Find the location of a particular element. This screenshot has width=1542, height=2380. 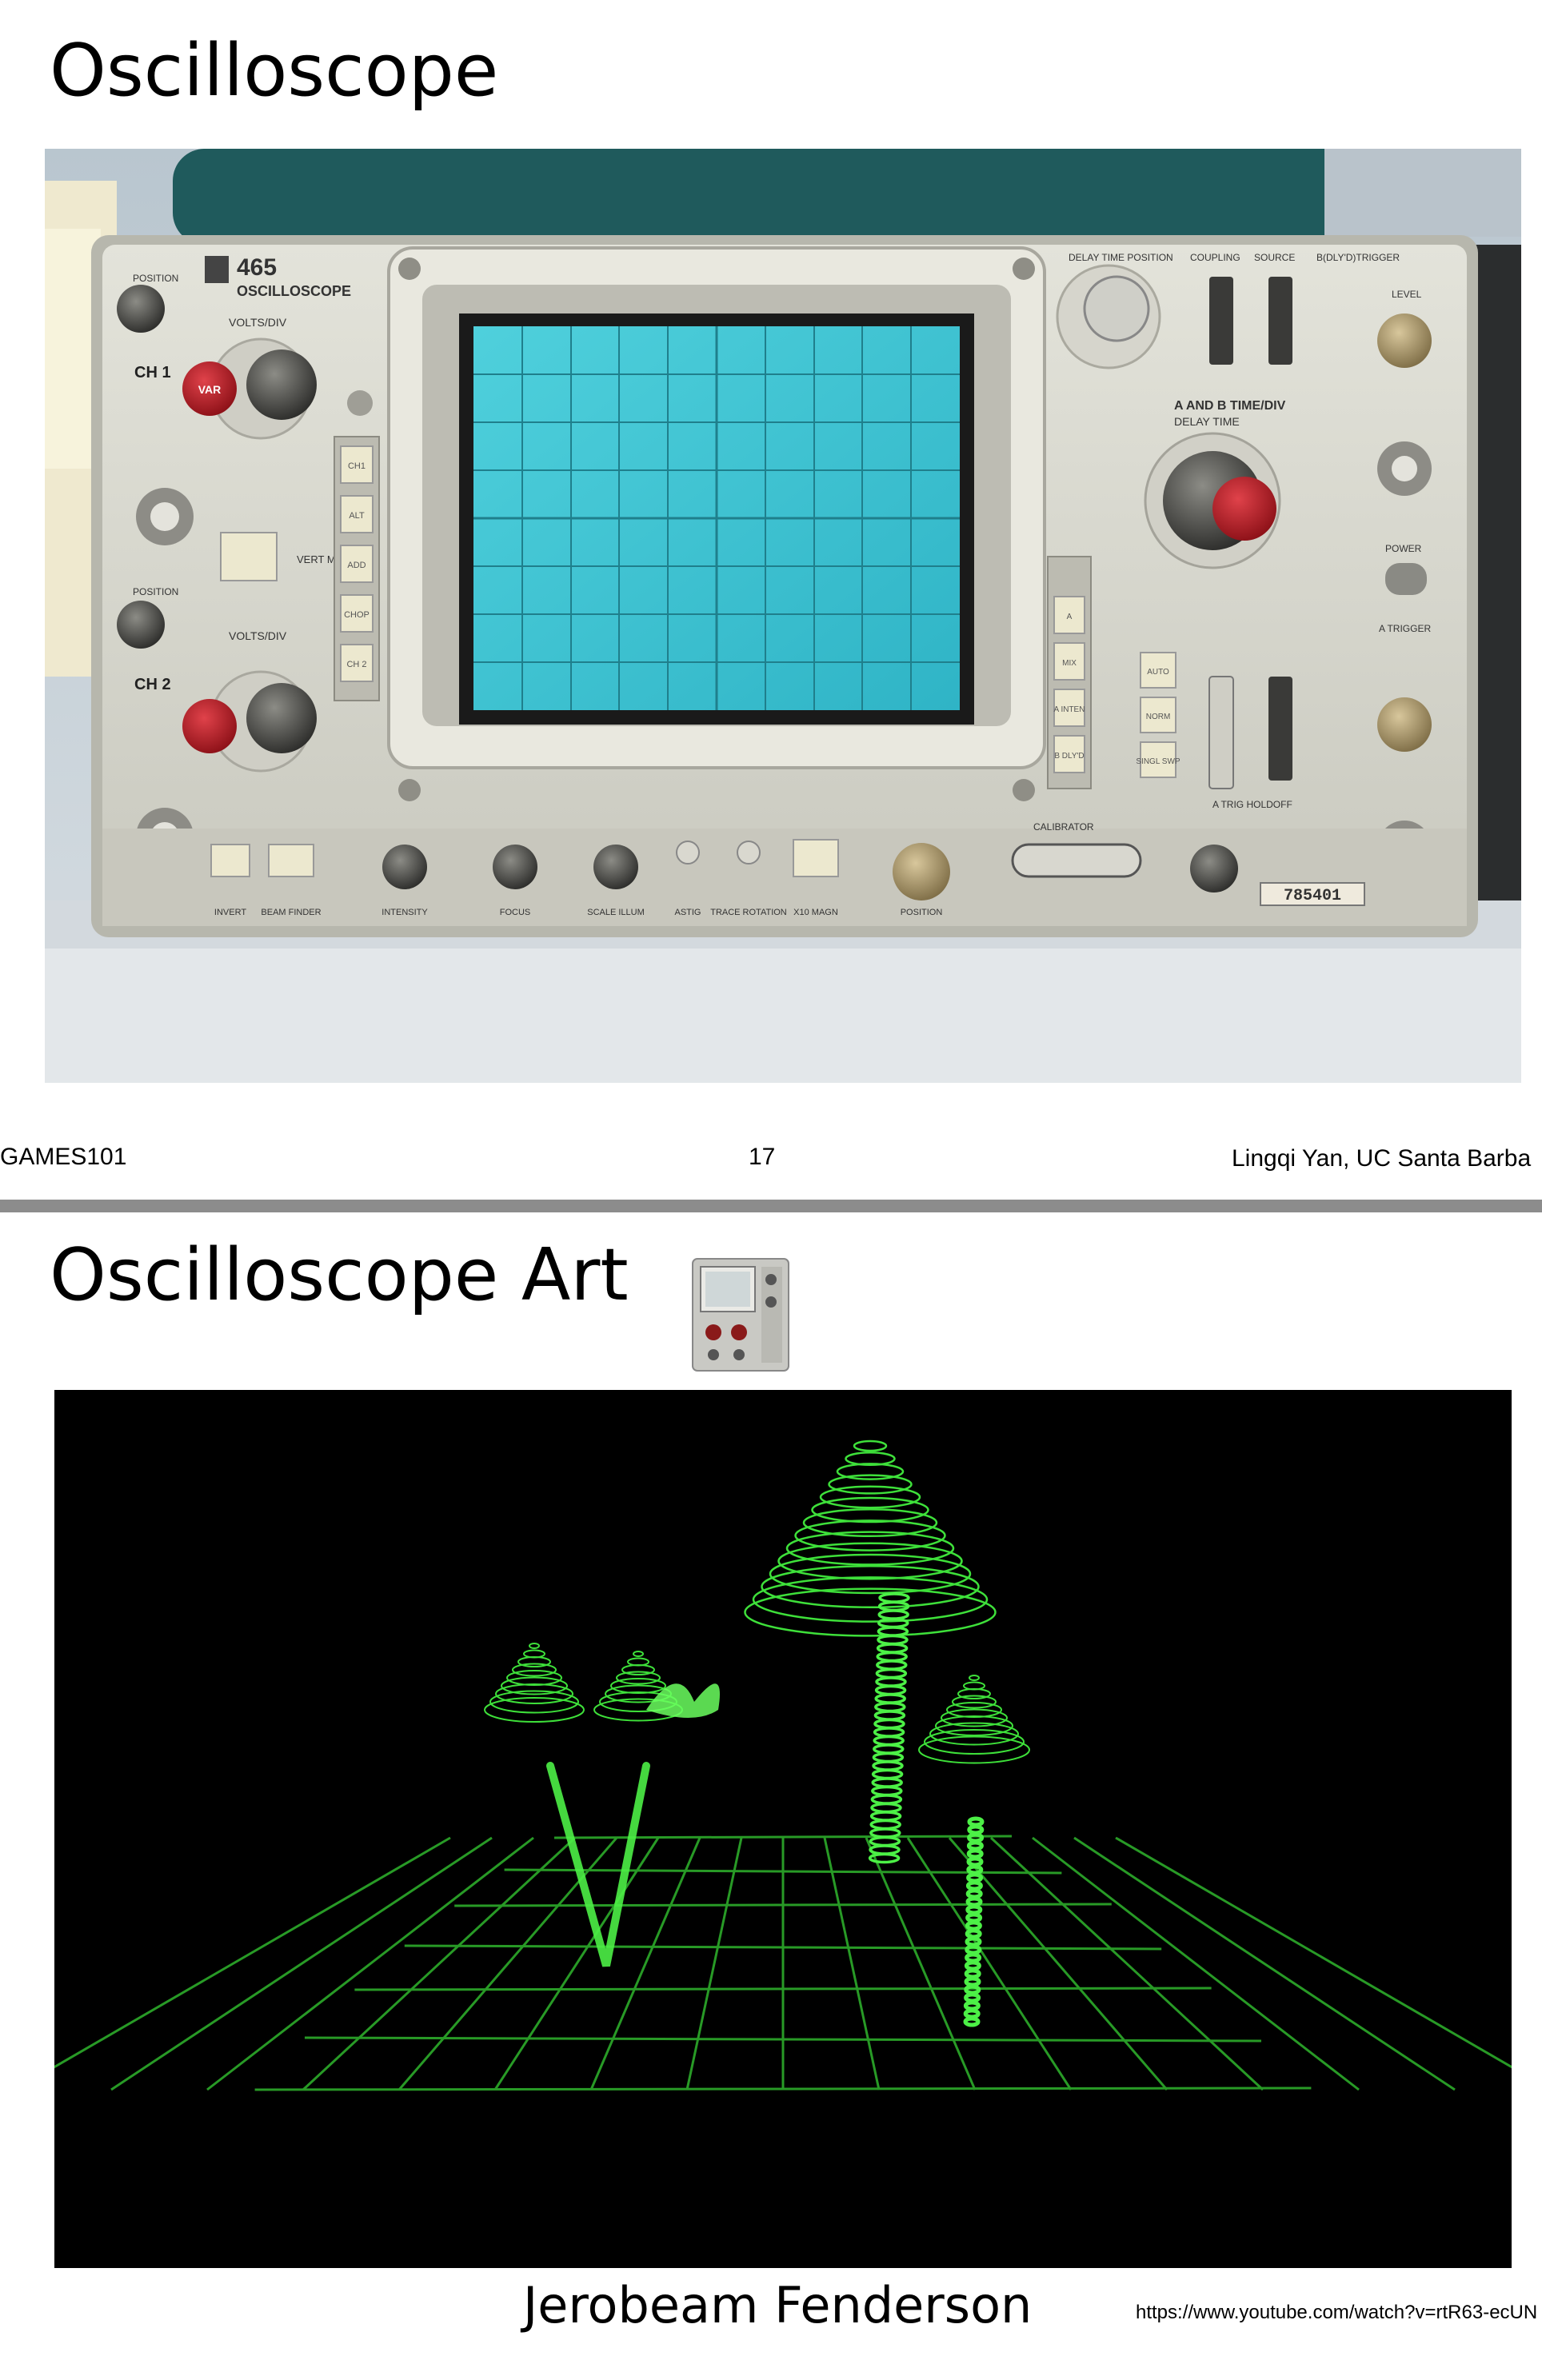

horiz-display-button-label: A INTEN is located at coordinates (1069, 709).